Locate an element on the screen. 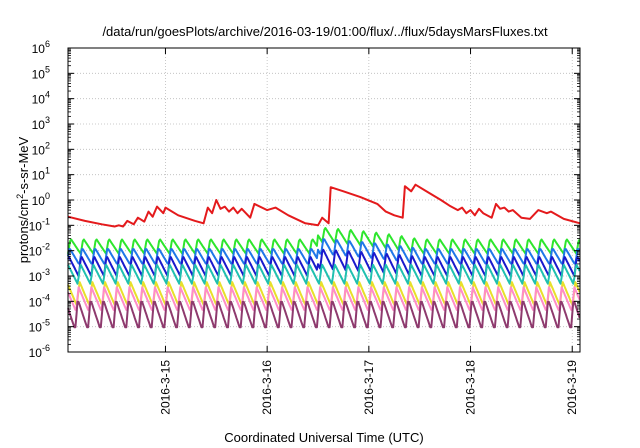  y-tick-label: 10⁻¹ is located at coordinates (39, 224).